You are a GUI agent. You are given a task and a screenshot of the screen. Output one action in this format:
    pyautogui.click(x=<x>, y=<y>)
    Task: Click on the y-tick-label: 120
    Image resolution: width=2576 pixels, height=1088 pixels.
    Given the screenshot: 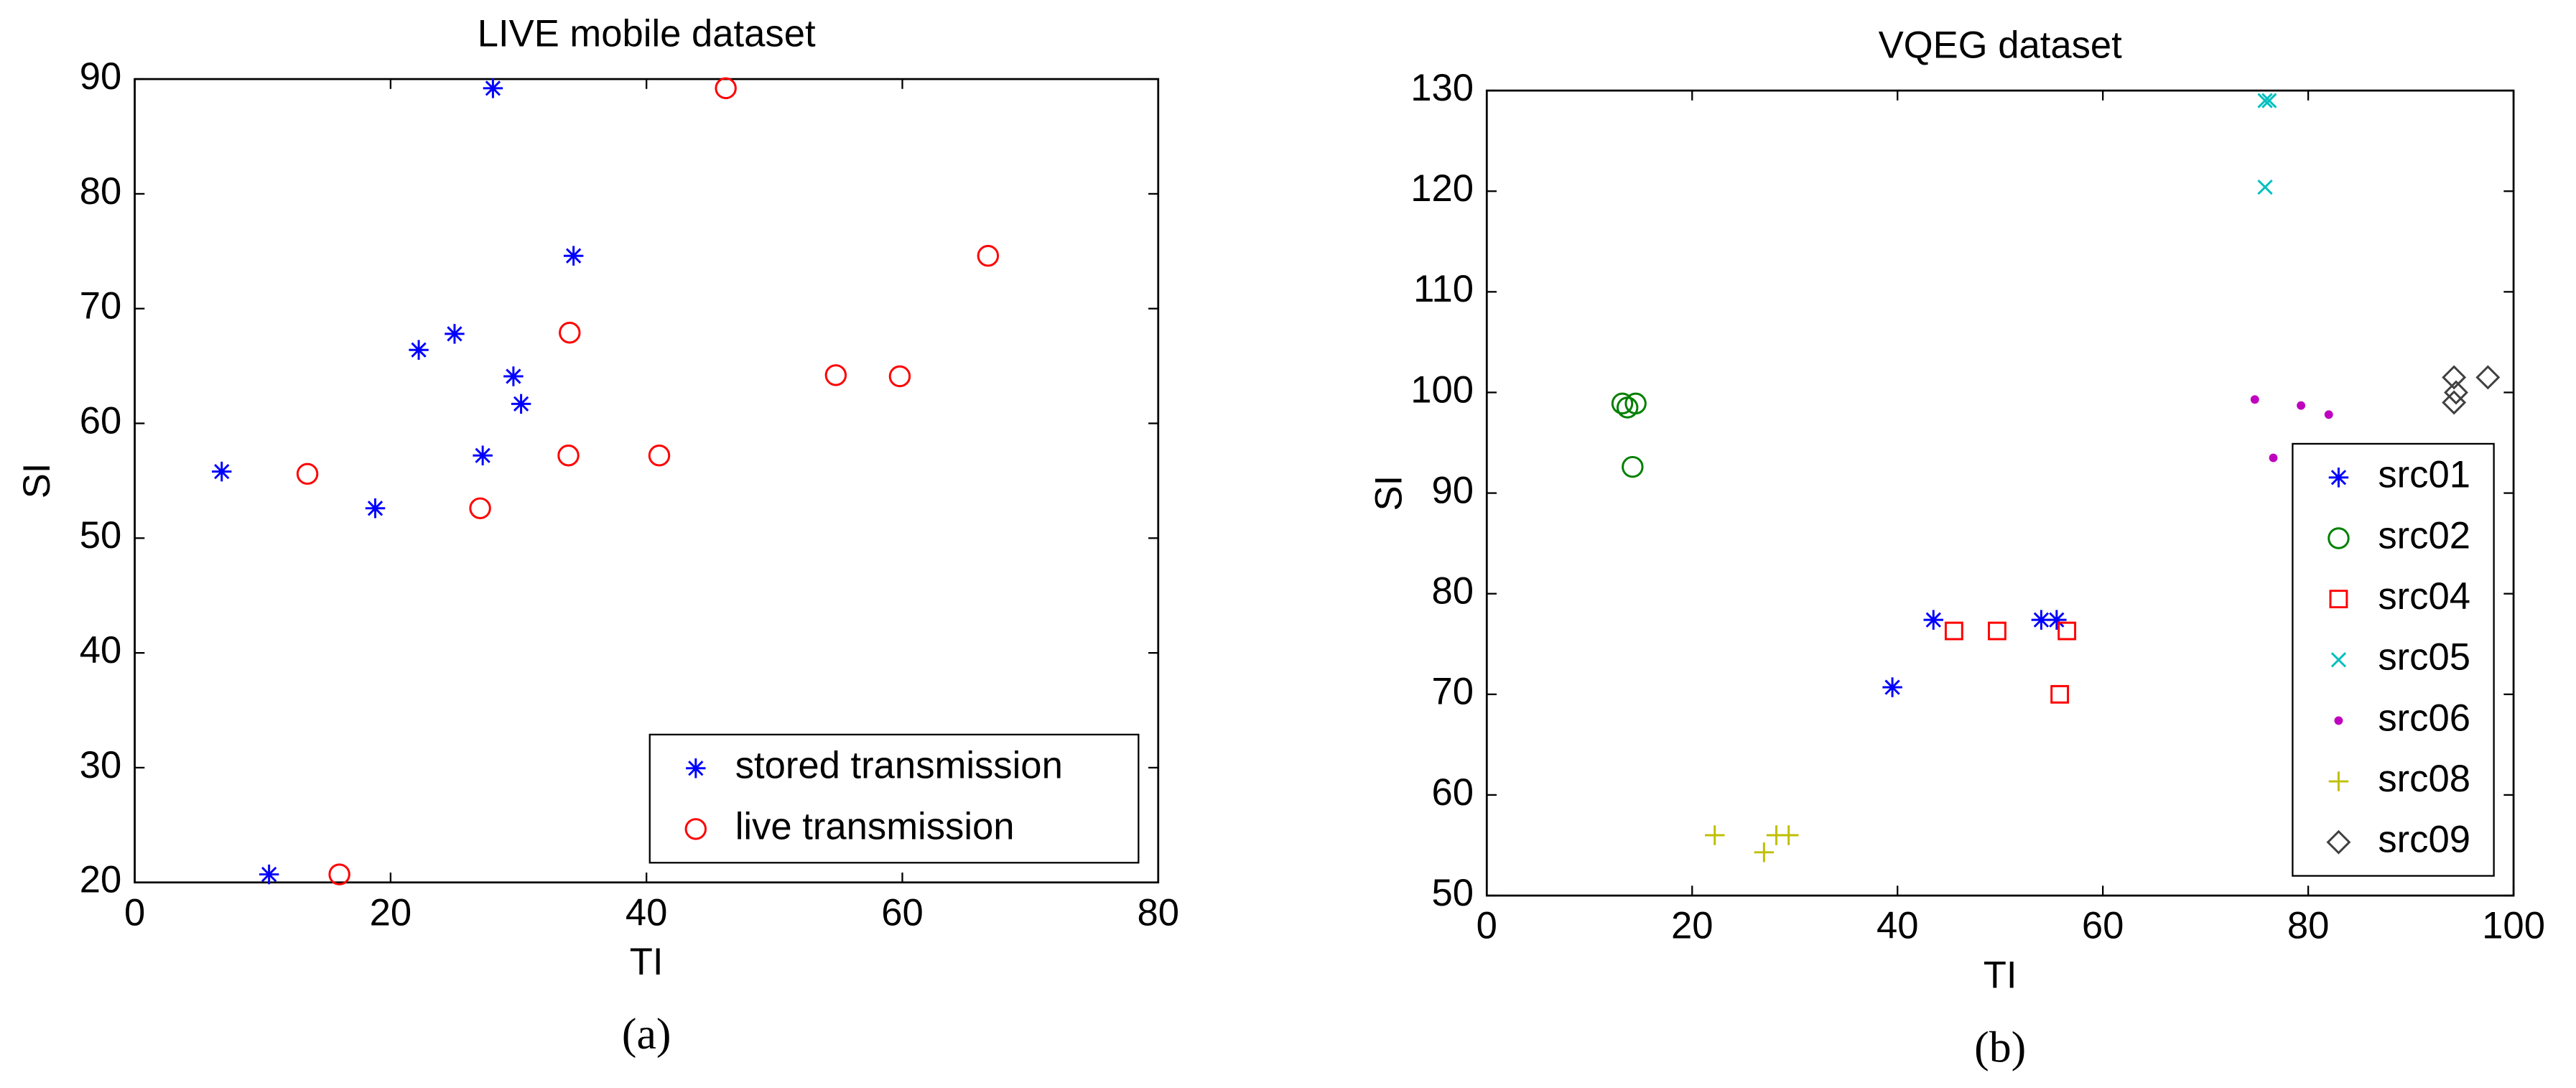 What is the action you would take?
    pyautogui.click(x=1442, y=189)
    